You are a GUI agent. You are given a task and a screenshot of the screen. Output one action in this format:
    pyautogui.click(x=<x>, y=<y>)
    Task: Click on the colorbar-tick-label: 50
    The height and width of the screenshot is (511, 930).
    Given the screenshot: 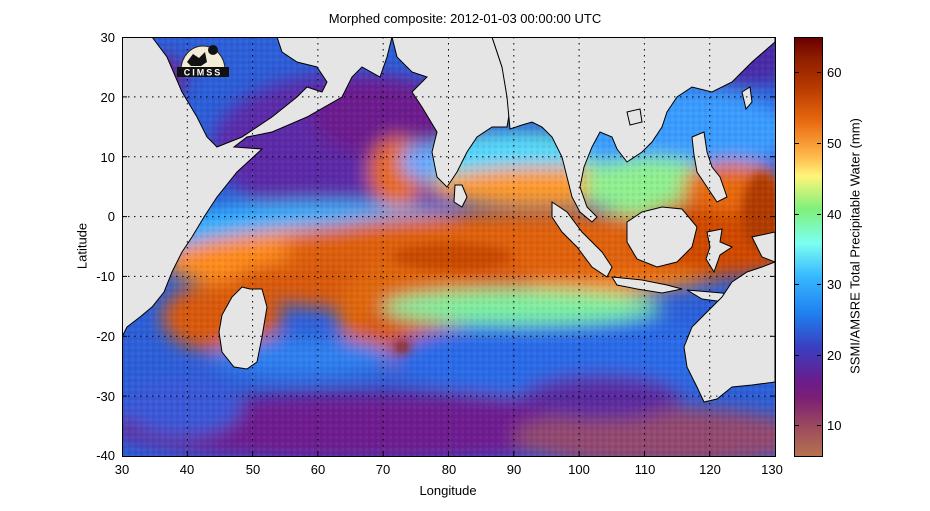 What is the action you would take?
    pyautogui.click(x=834, y=143)
    